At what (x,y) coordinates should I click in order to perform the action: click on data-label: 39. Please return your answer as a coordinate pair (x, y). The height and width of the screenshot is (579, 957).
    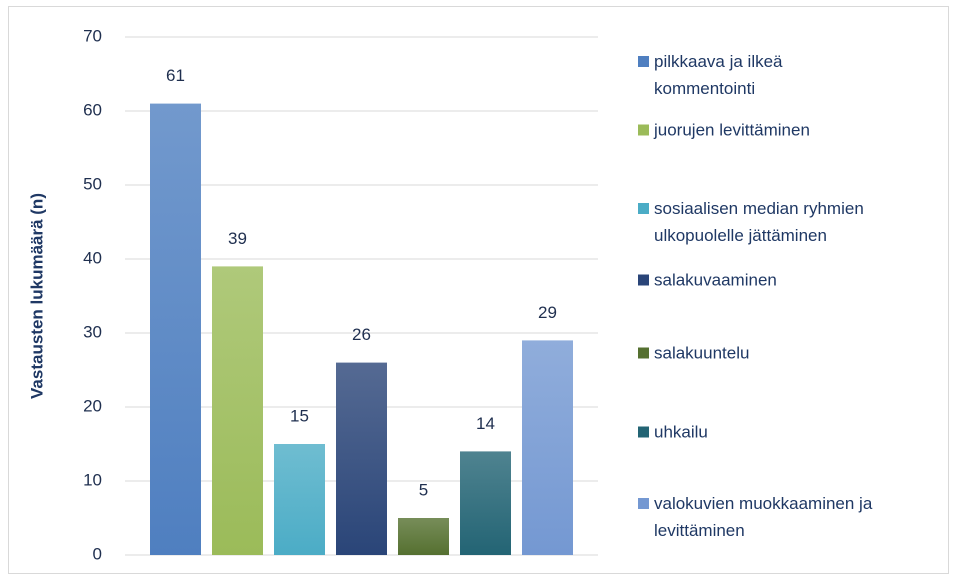
    Looking at the image, I should click on (237, 238).